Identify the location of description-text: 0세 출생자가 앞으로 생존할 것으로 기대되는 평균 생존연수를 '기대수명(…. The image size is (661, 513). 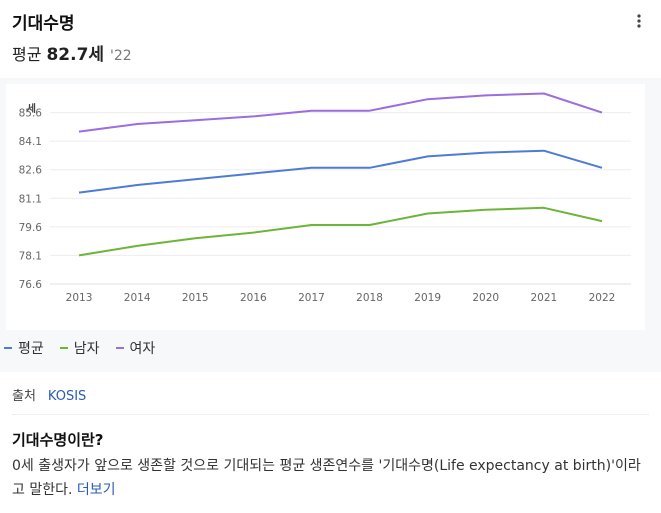
(326, 478).